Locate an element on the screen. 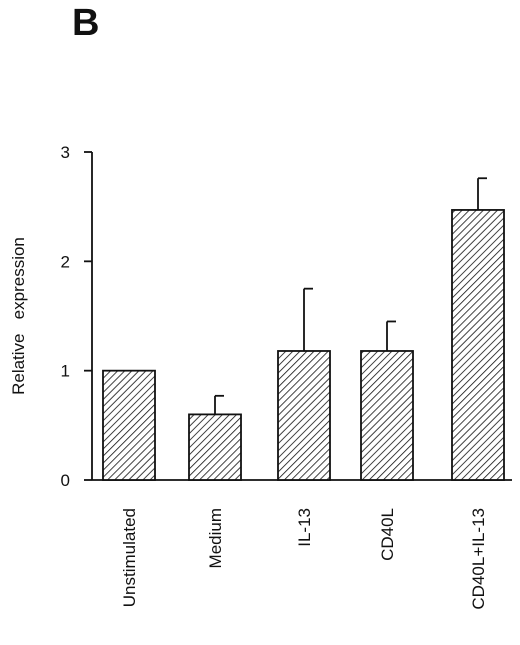 Image resolution: width=520 pixels, height=645 pixels. bar-medium is located at coordinates (215, 447).